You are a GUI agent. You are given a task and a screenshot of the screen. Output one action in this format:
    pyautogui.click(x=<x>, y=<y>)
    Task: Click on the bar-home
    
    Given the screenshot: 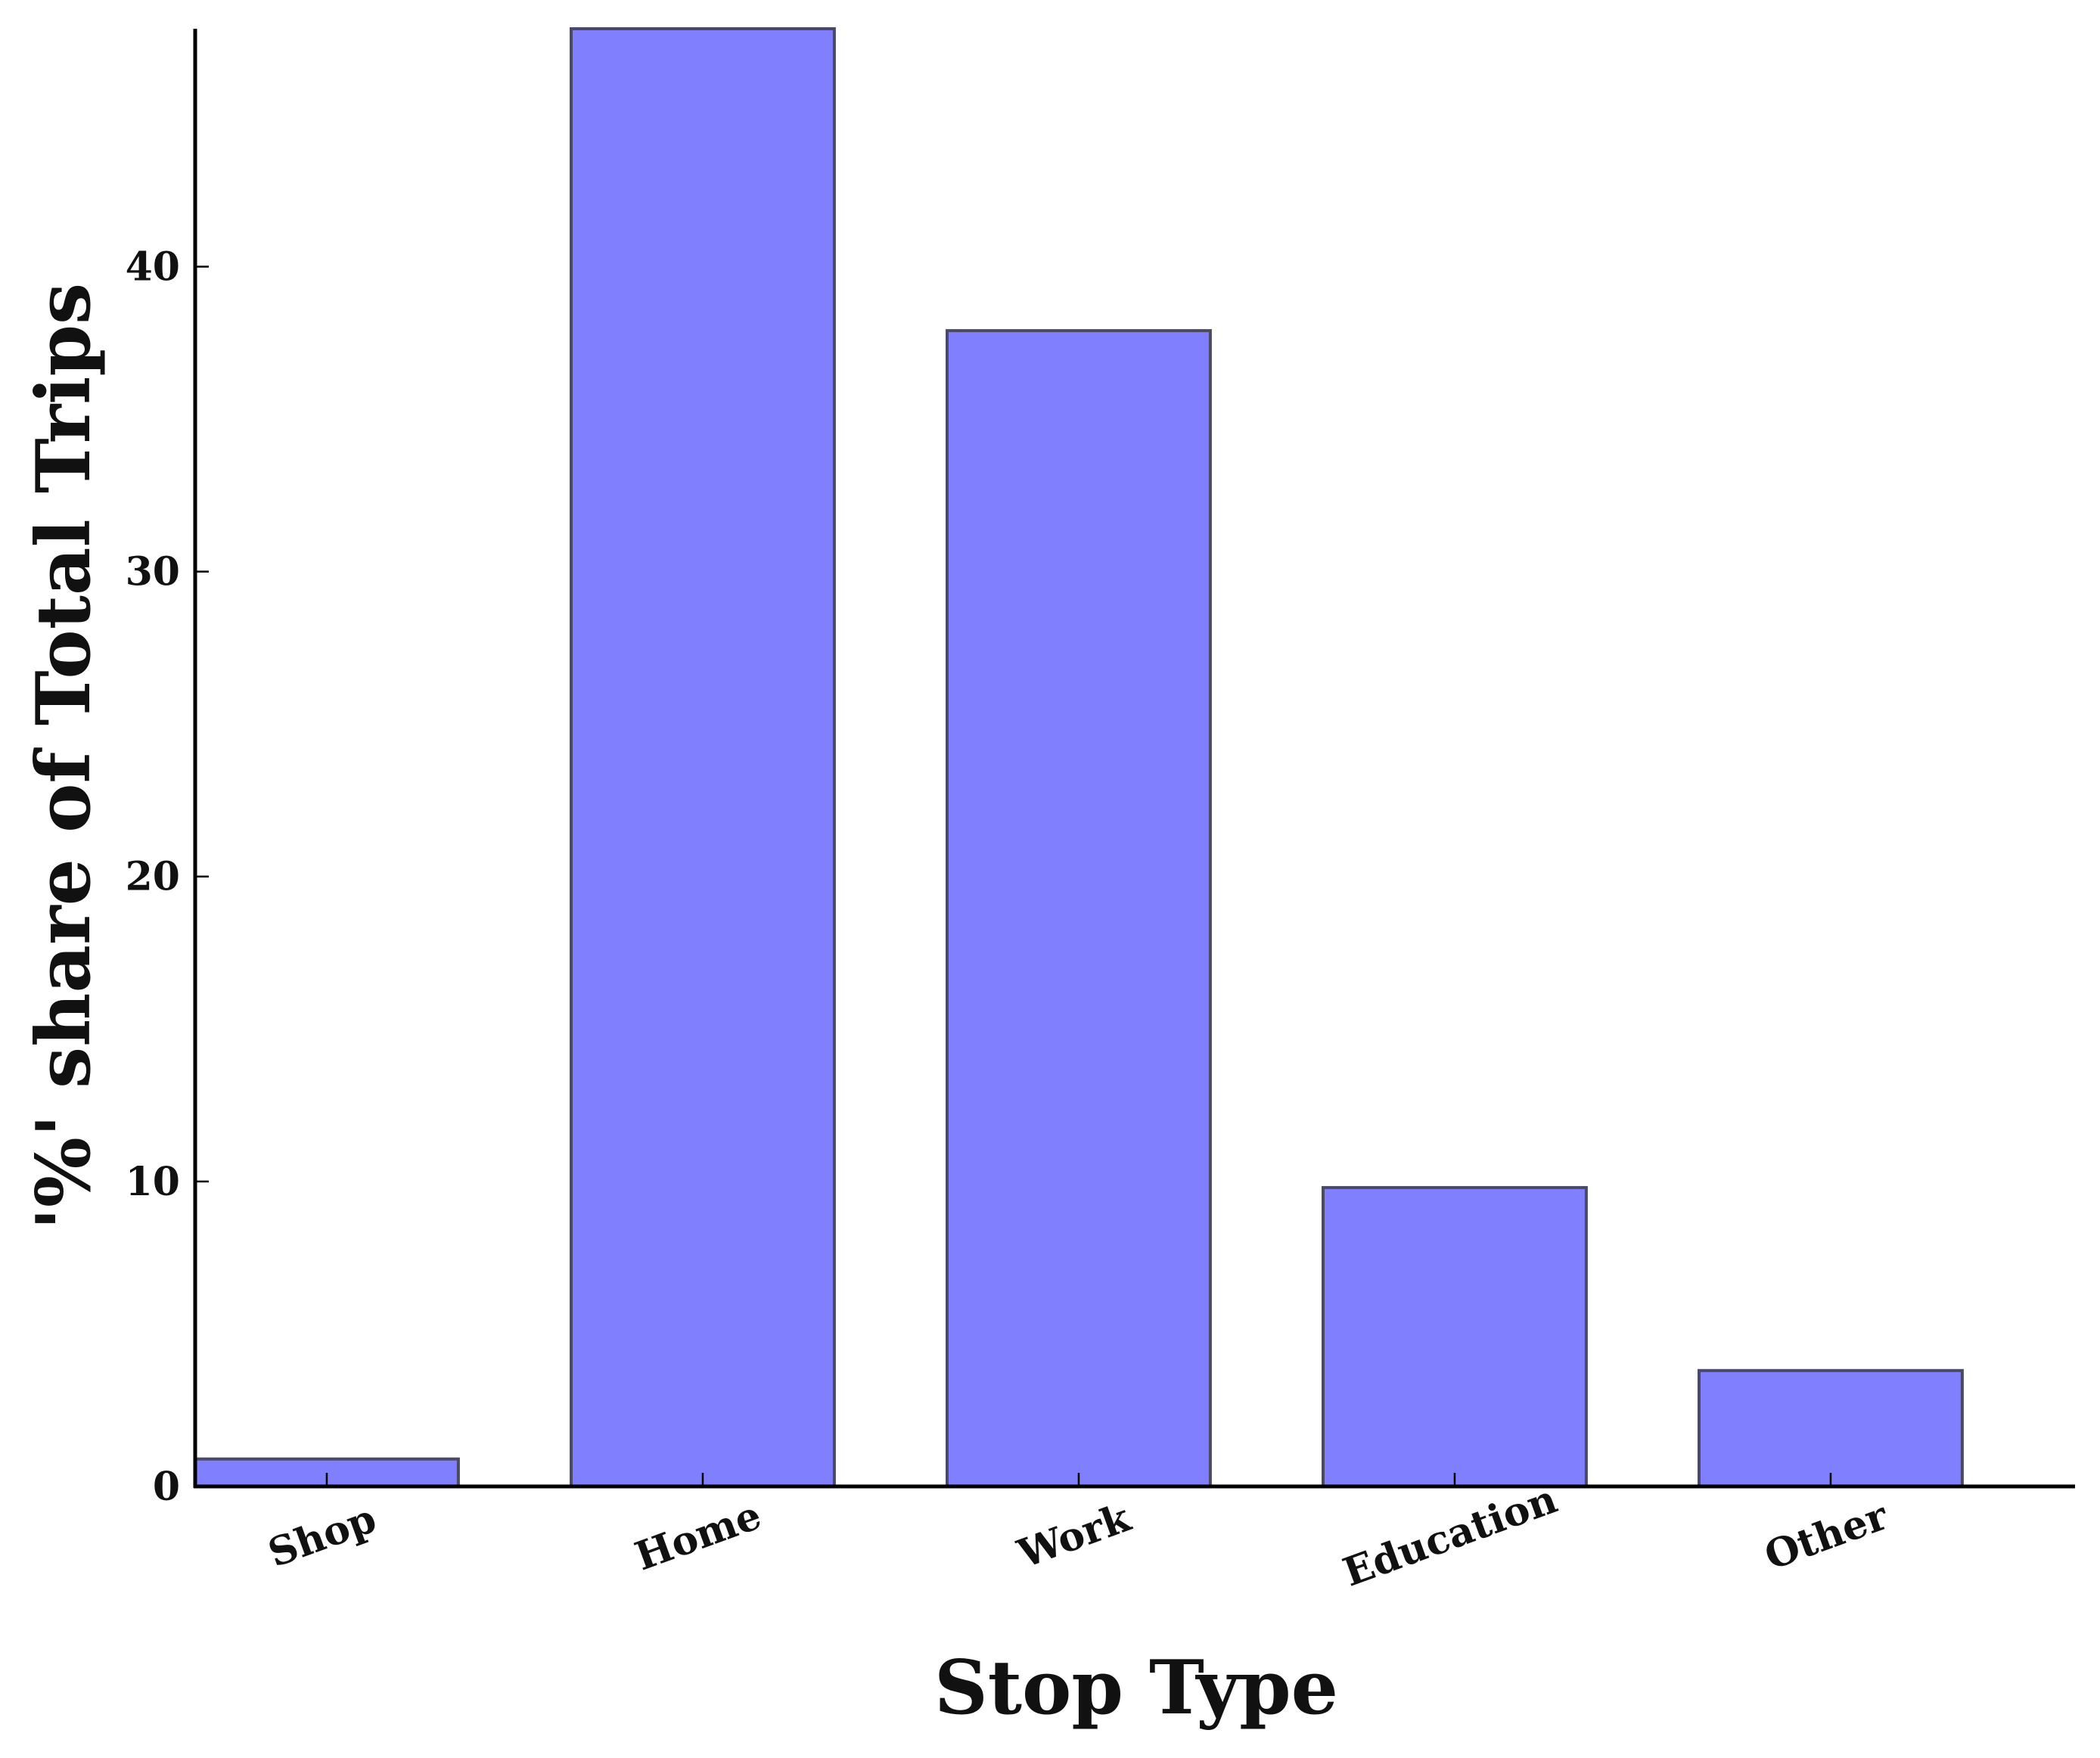 What is the action you would take?
    pyautogui.click(x=703, y=757)
    